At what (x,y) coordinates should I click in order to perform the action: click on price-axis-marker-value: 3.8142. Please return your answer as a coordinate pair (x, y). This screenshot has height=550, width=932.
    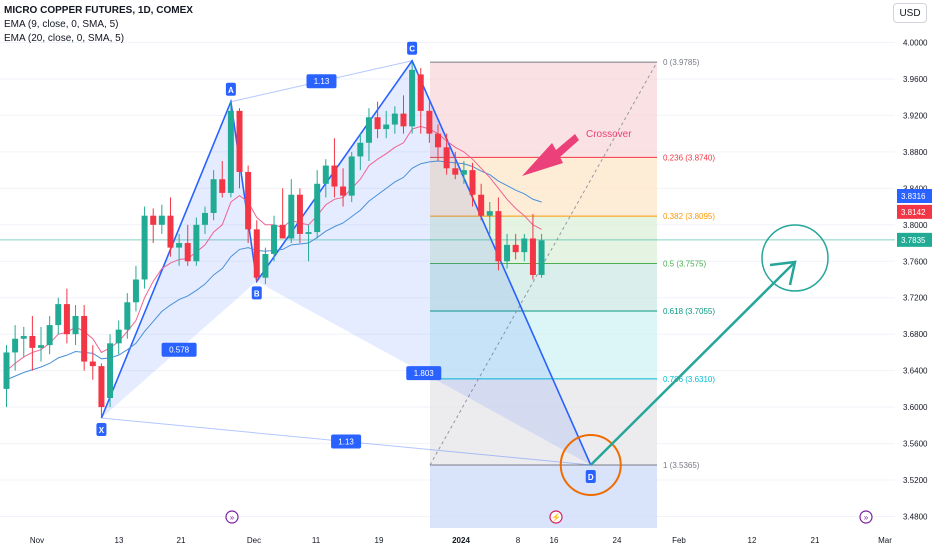
    Looking at the image, I should click on (913, 212).